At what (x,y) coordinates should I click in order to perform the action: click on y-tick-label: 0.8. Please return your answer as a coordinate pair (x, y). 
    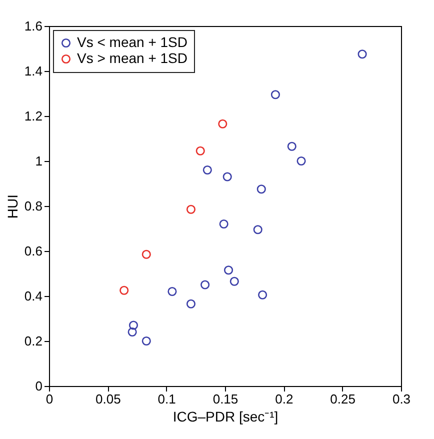
    Looking at the image, I should click on (33, 206).